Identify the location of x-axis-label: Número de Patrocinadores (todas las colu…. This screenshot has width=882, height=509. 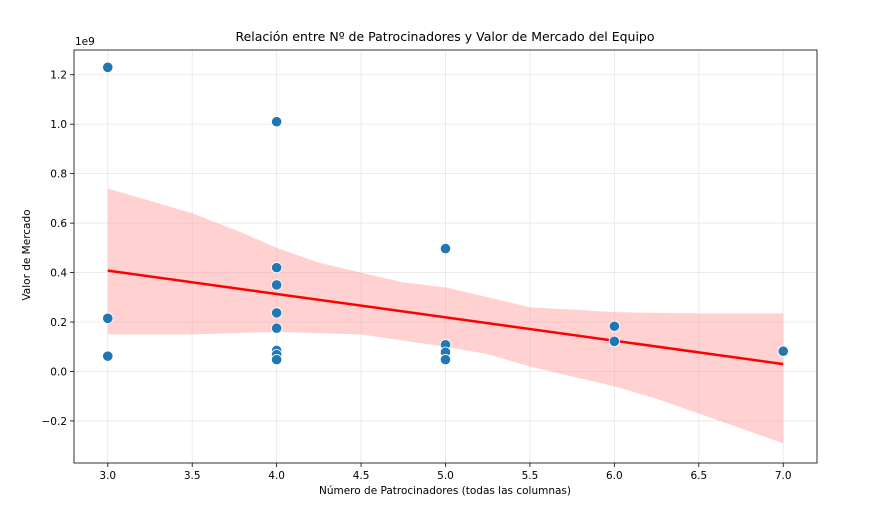
(445, 491).